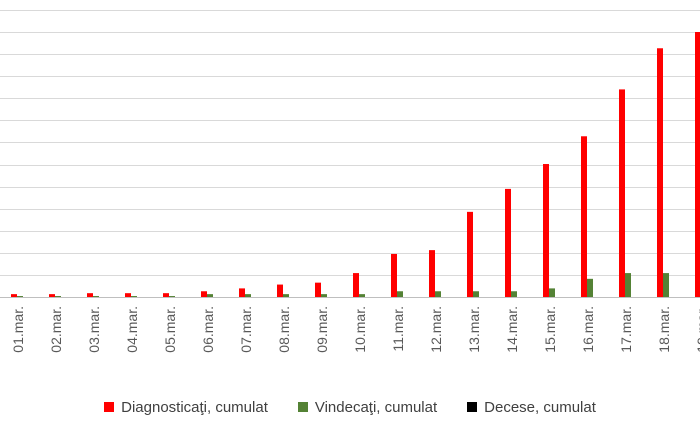 This screenshot has width=700, height=438. I want to click on legend-item-vindecati: Vindecaţi, cumulat, so click(367, 407).